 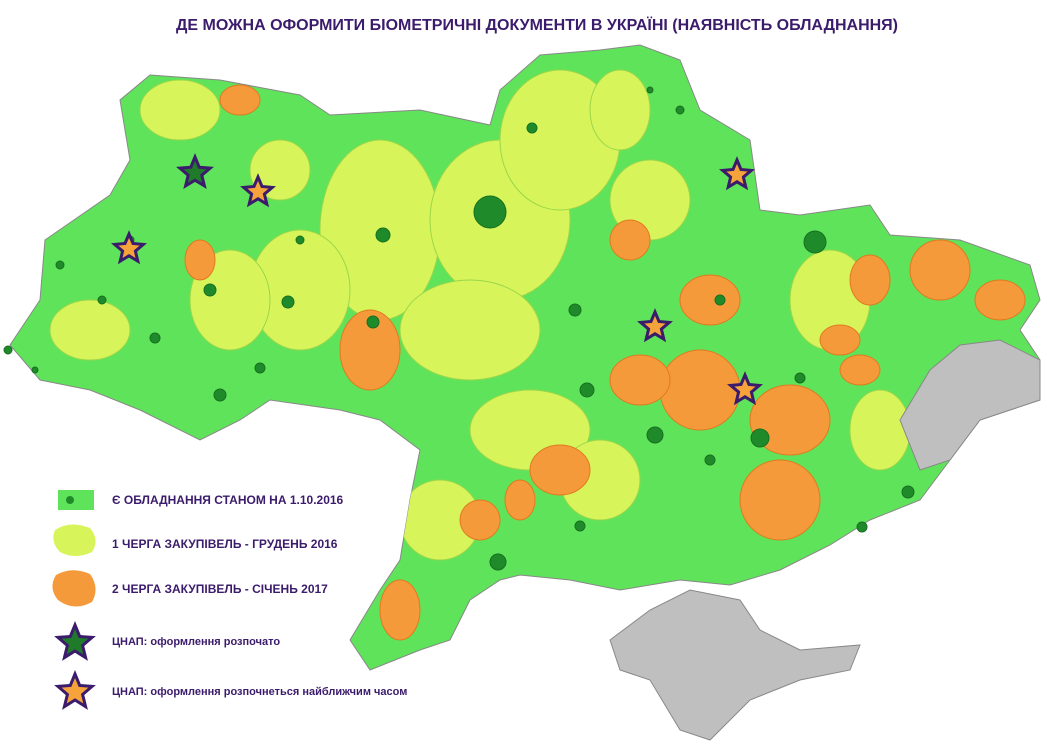 I want to click on legend-label: 1 ЧЕРГА ЗАКУПІВЕЛЬ - ГРУДЕНЬ 2016, so click(x=225, y=544).